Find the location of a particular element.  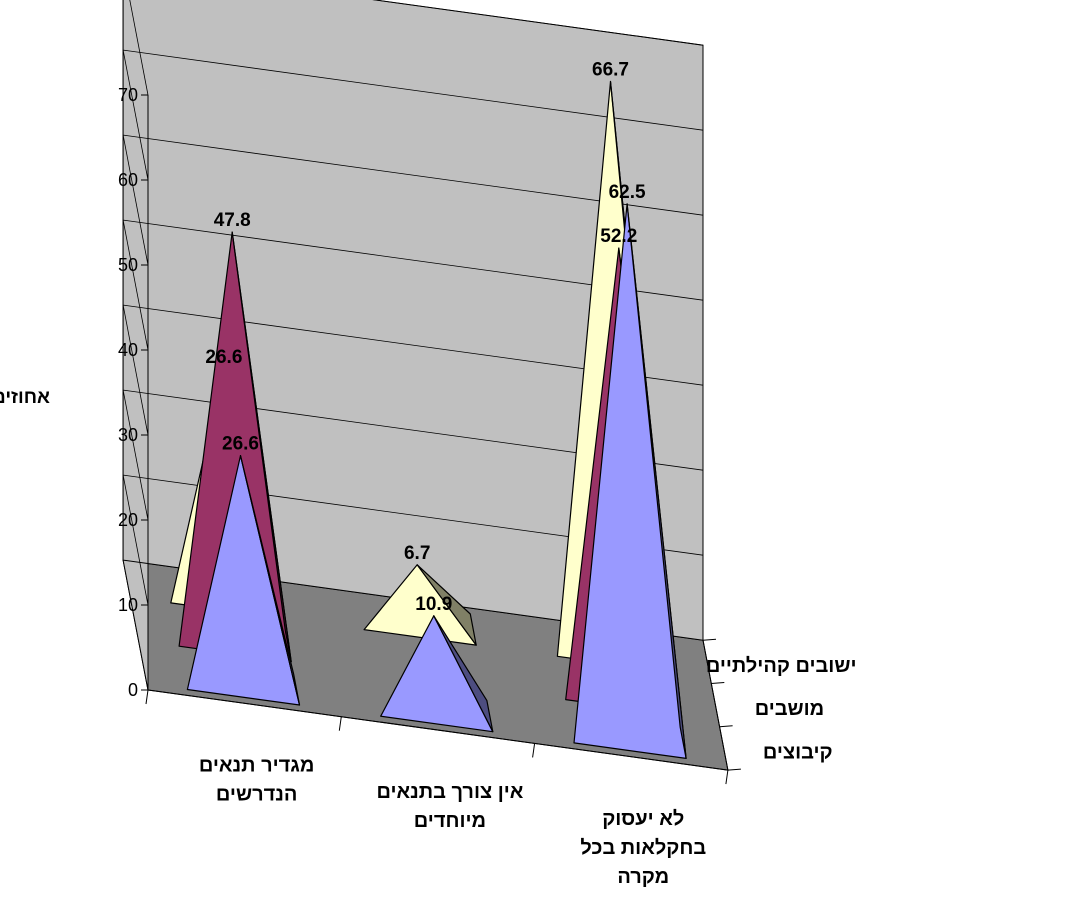

x-axis-line is located at coordinates (437, 730).